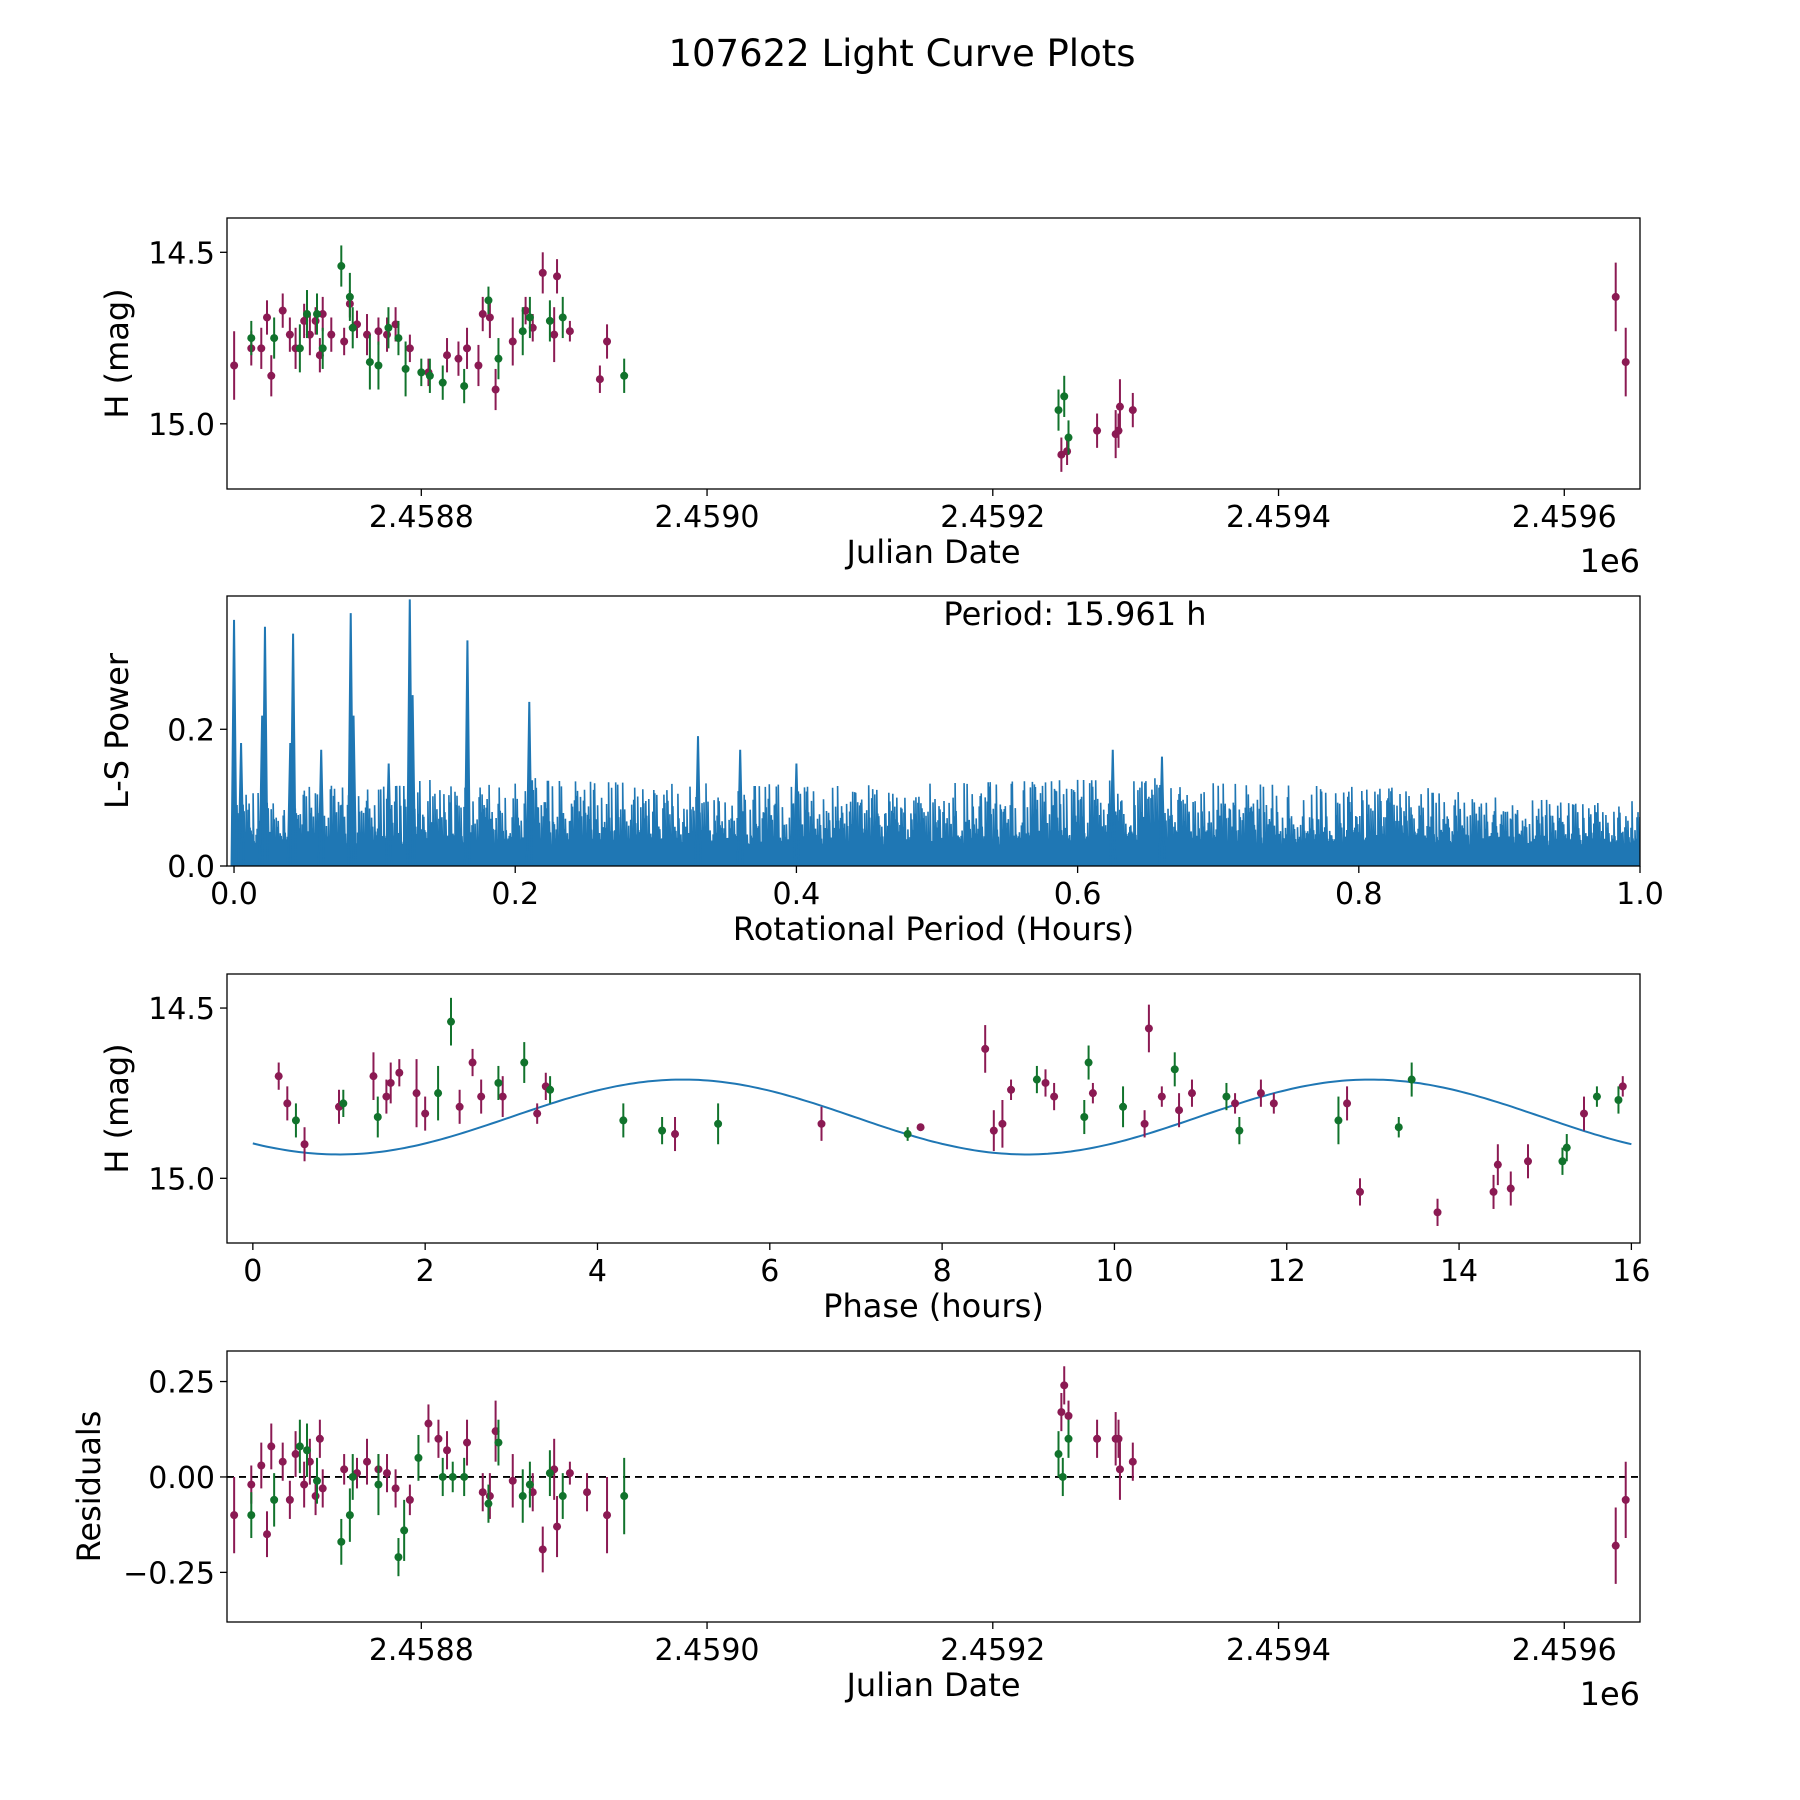  What do you see at coordinates (1074, 614) in the screenshot?
I see `period-annotation: Period: 15.961 h` at bounding box center [1074, 614].